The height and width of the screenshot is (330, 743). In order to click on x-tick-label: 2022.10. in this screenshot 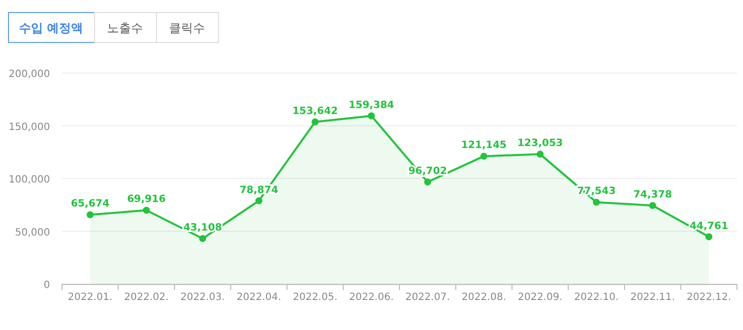, I will do `click(596, 297)`.